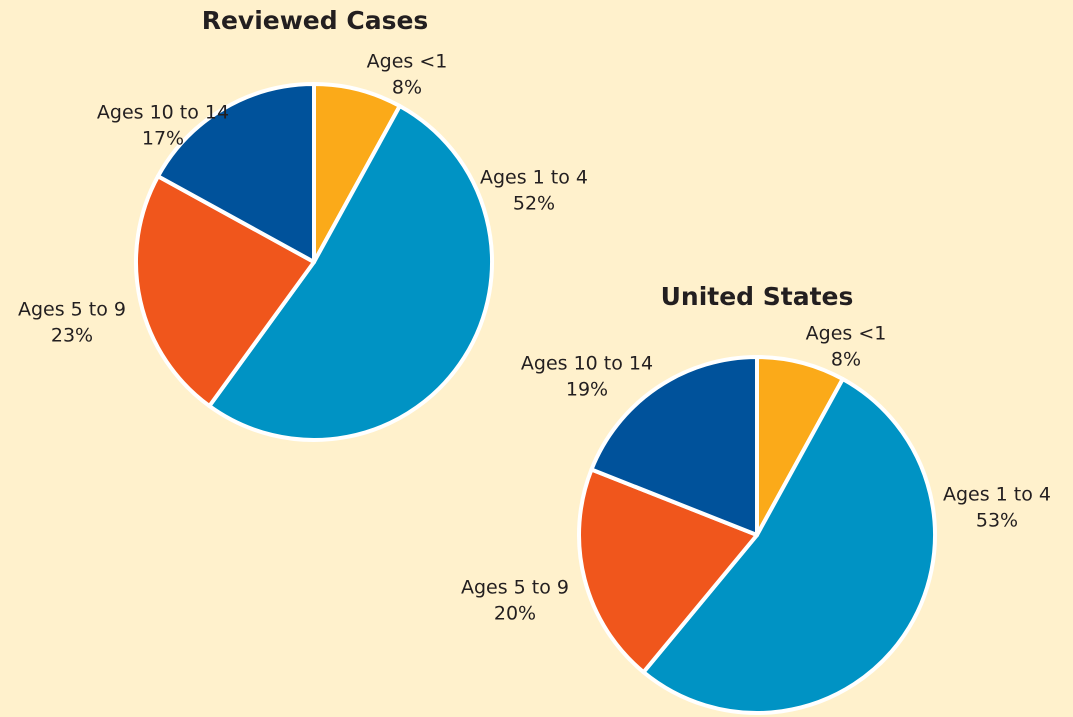 The height and width of the screenshot is (717, 1073). What do you see at coordinates (315, 20) in the screenshot?
I see `chart-title: Reviewed Cases` at bounding box center [315, 20].